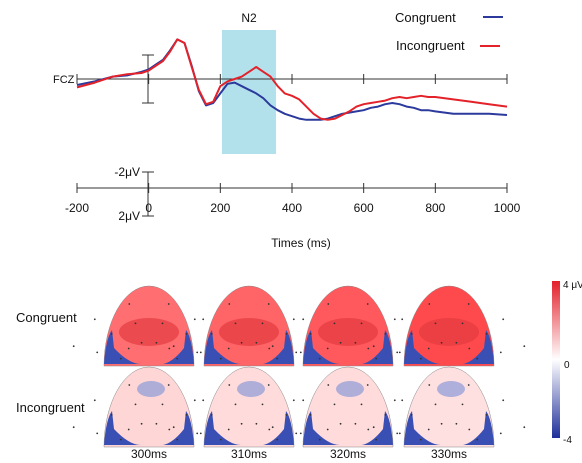 The width and height of the screenshot is (582, 463). I want to click on row-label-incongruent: Incongruent, so click(50, 407).